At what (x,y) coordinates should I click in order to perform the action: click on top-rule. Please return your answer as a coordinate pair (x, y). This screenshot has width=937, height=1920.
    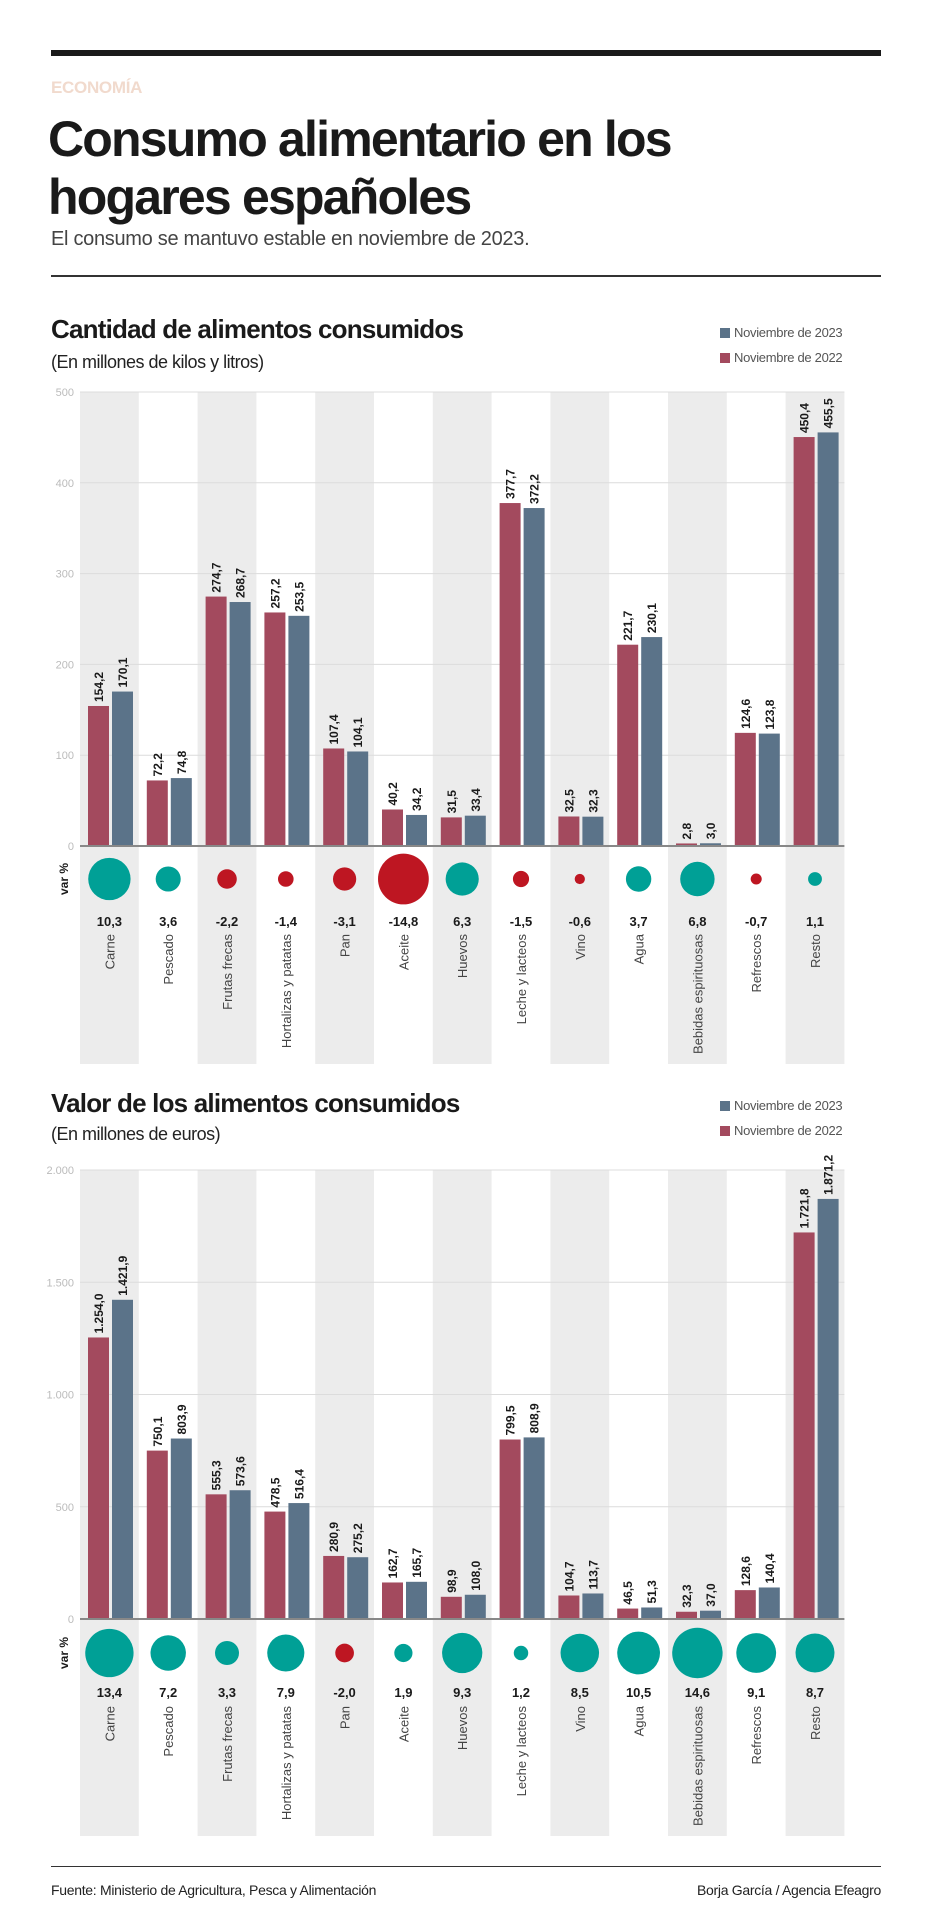
    Looking at the image, I should click on (466, 53).